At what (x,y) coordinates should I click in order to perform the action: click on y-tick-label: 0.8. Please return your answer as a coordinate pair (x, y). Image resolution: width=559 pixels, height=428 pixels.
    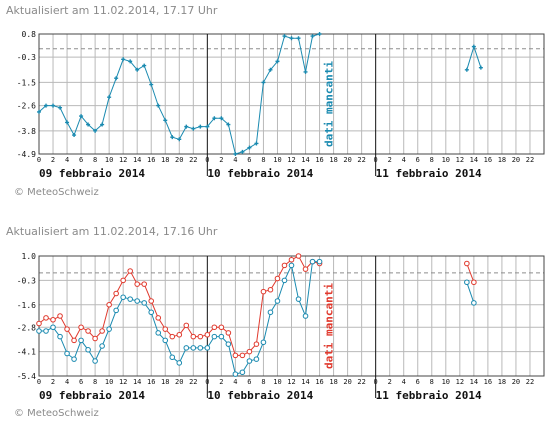
    Looking at the image, I should click on (29, 34).